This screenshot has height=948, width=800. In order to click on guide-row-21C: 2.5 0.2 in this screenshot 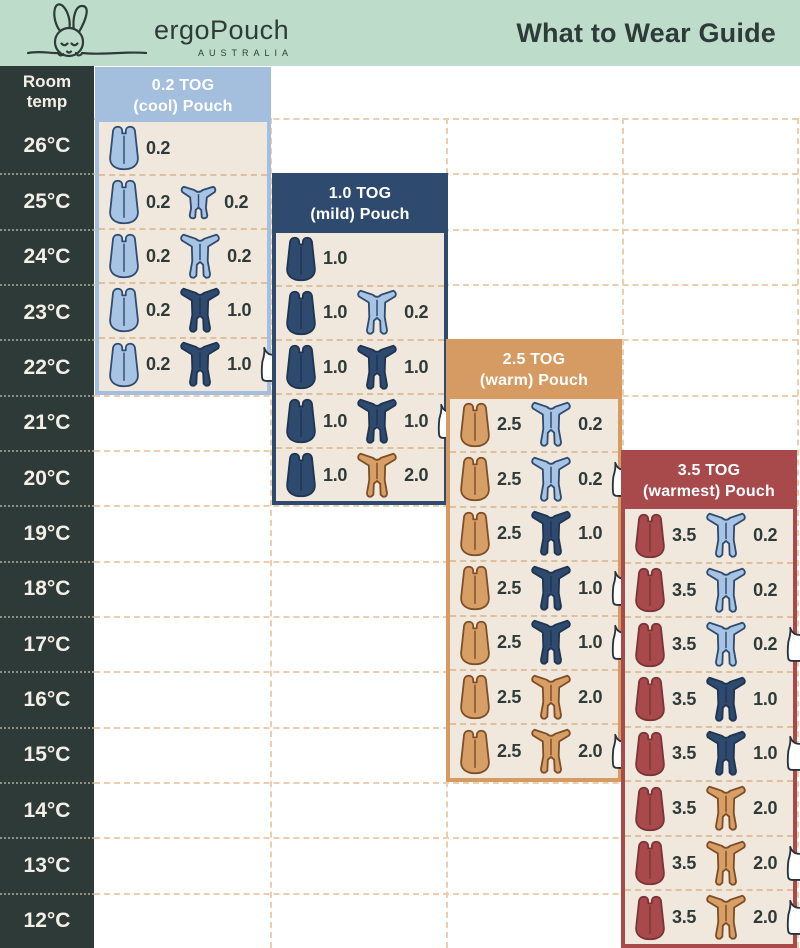, I will do `click(534, 425)`.